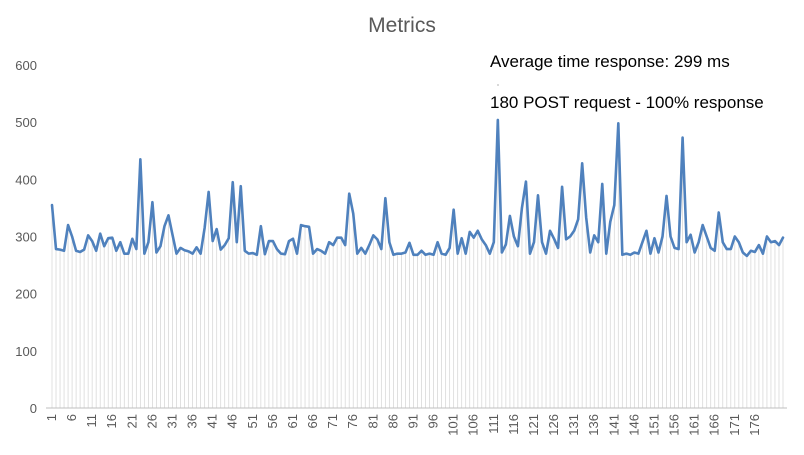 This screenshot has width=804, height=455. Describe the element at coordinates (613, 425) in the screenshot. I see `x-tick-label: 141` at that location.